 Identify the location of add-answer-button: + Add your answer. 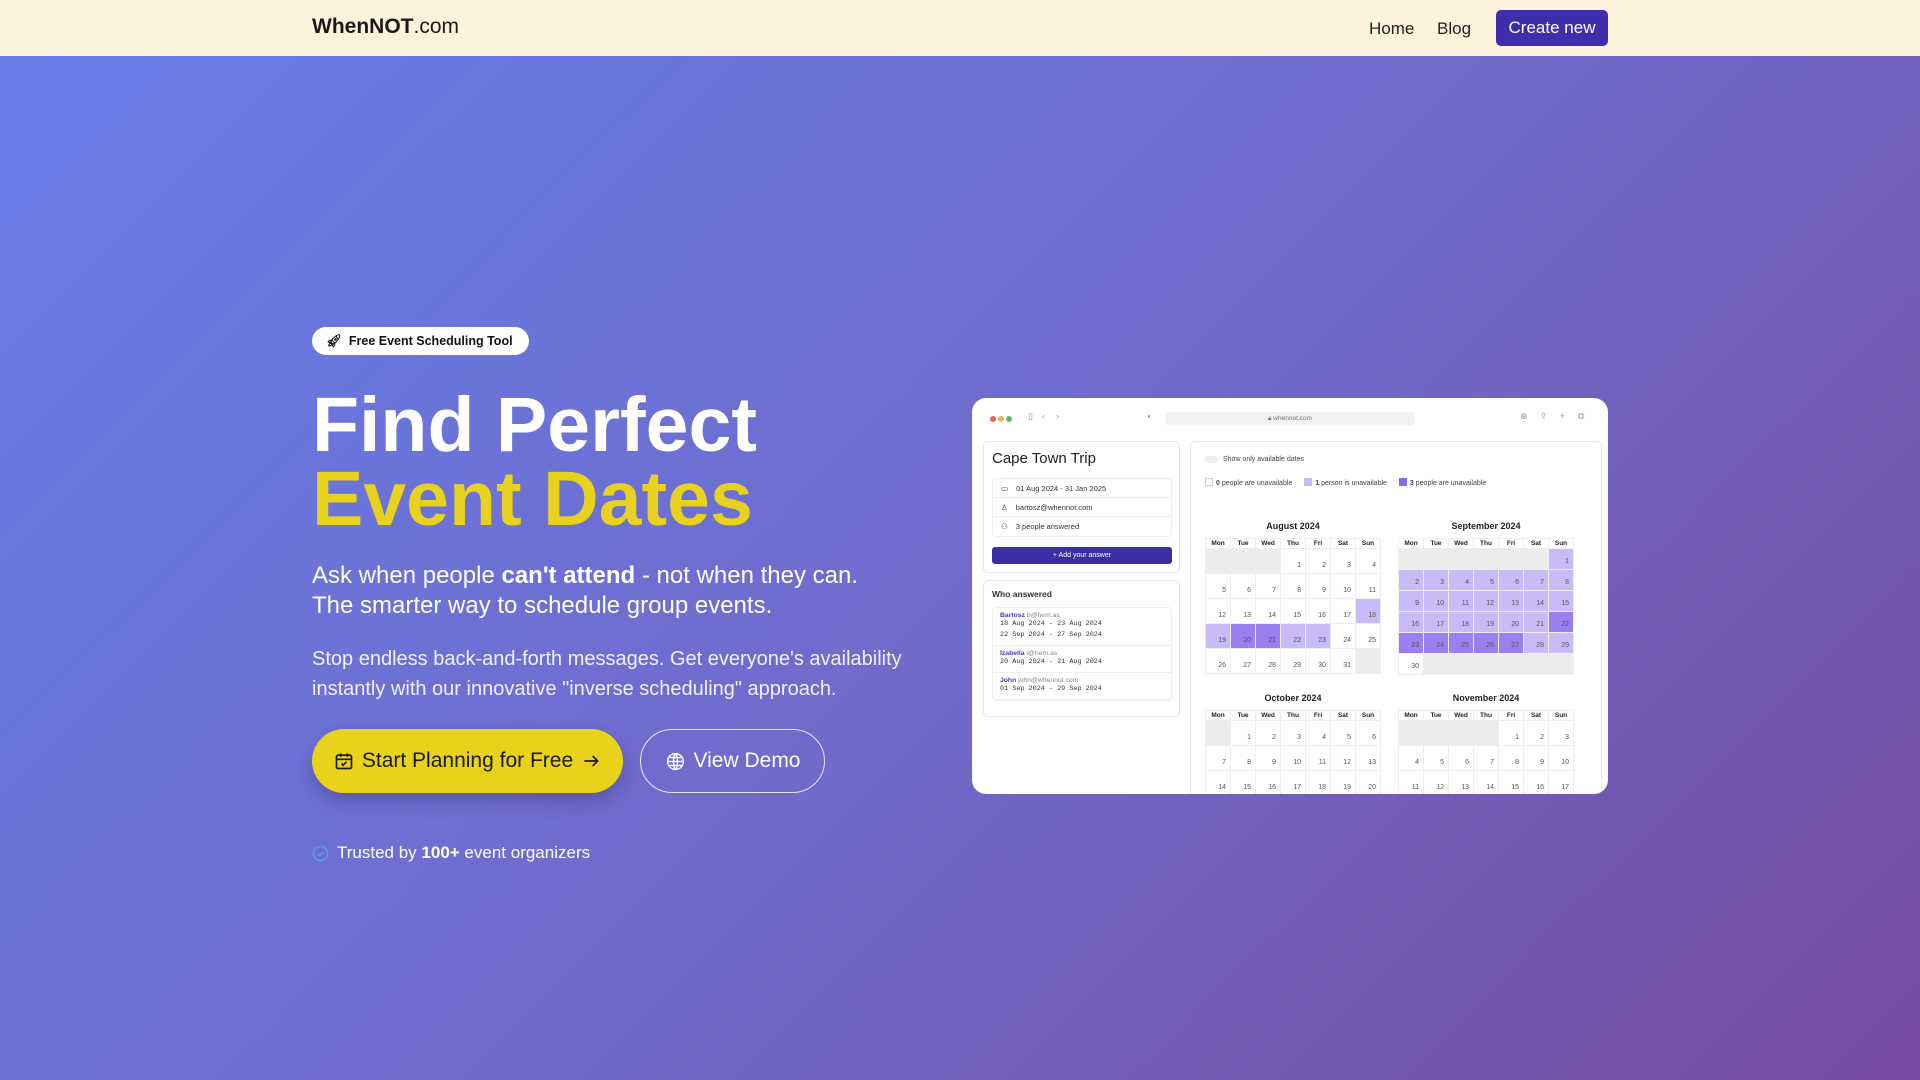
(1082, 555).